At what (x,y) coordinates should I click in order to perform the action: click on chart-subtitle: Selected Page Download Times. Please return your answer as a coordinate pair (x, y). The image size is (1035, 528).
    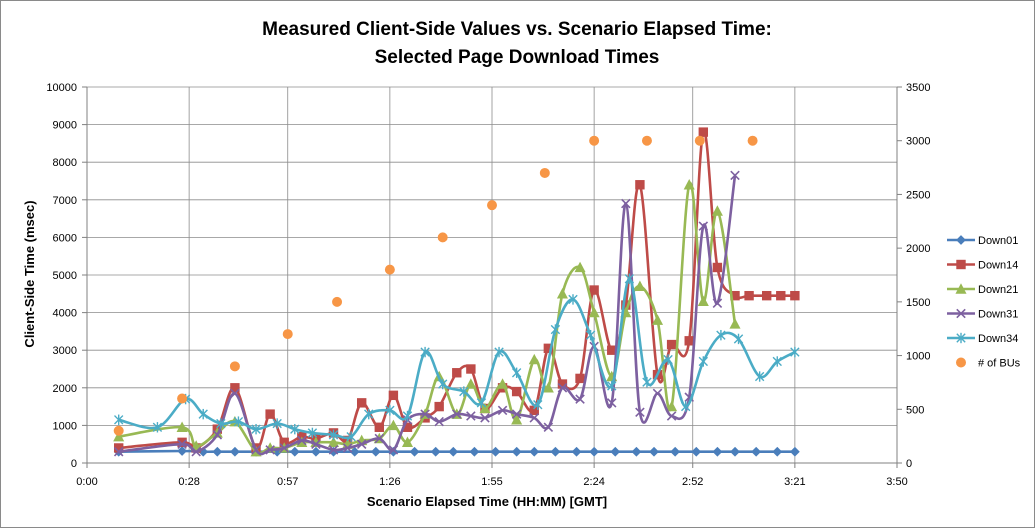
    Looking at the image, I should click on (517, 57).